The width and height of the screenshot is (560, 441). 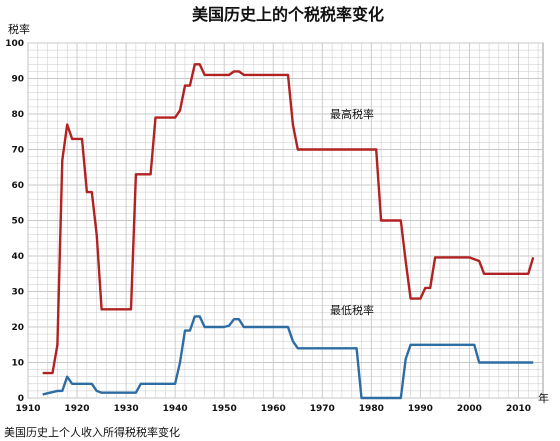 I want to click on y-tick-label: 70, so click(x=17, y=151).